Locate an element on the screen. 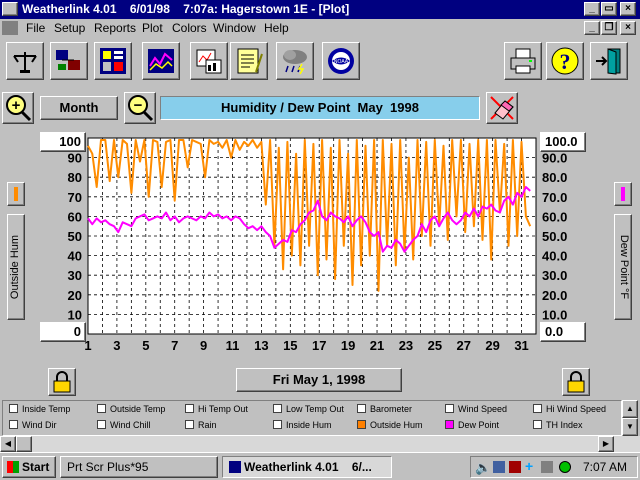 Image resolution: width=640 pixels, height=480 pixels. right-series-color-button is located at coordinates (623, 194).